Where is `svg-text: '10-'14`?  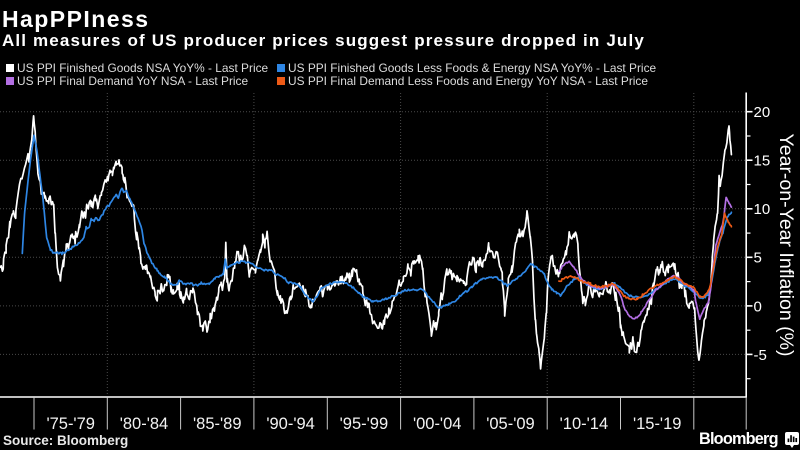 svg-text: '10-'14 is located at coordinates (584, 424).